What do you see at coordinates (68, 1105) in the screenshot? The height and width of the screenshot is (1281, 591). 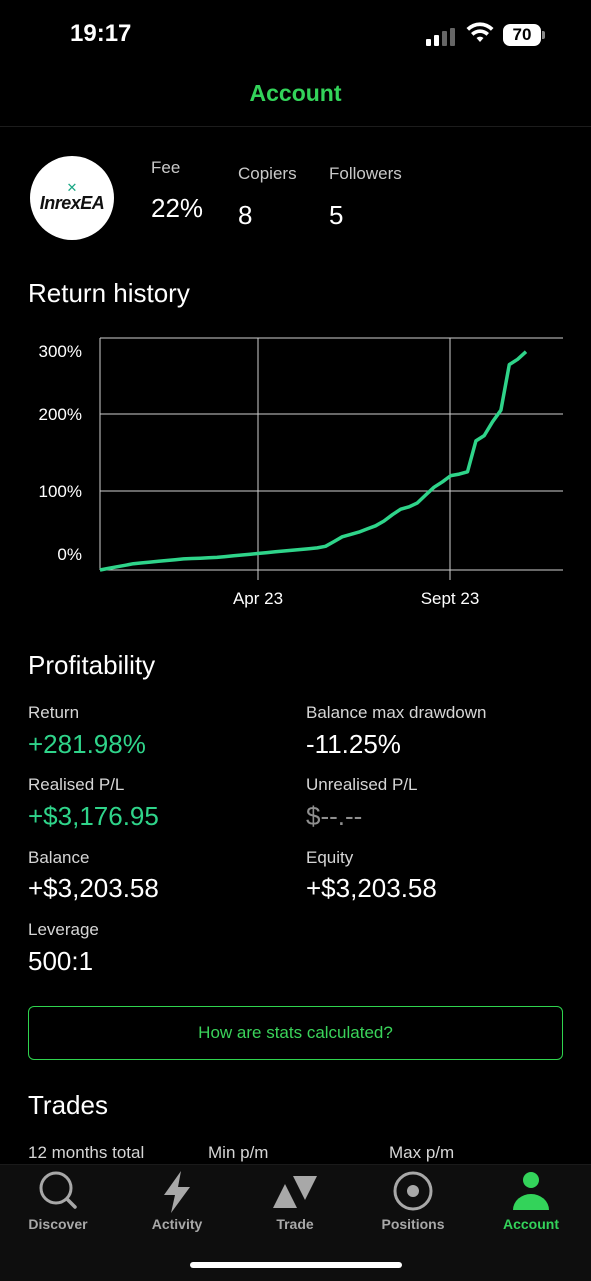 I see `trades-title: Trades` at bounding box center [68, 1105].